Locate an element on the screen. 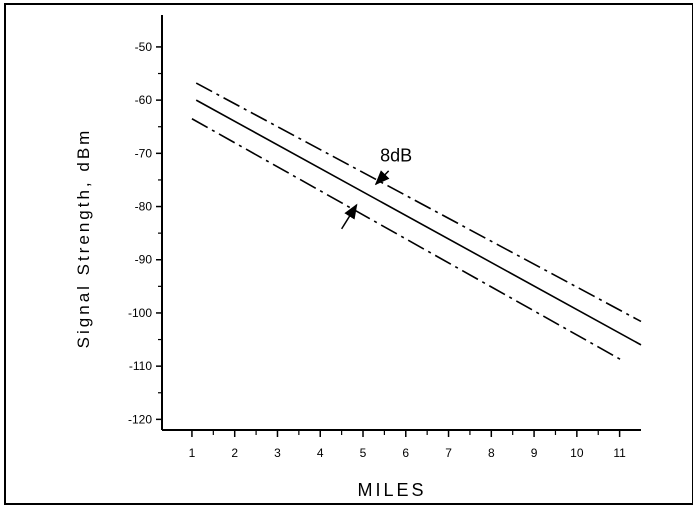  y-tick-label: -120 is located at coordinates (140, 419).